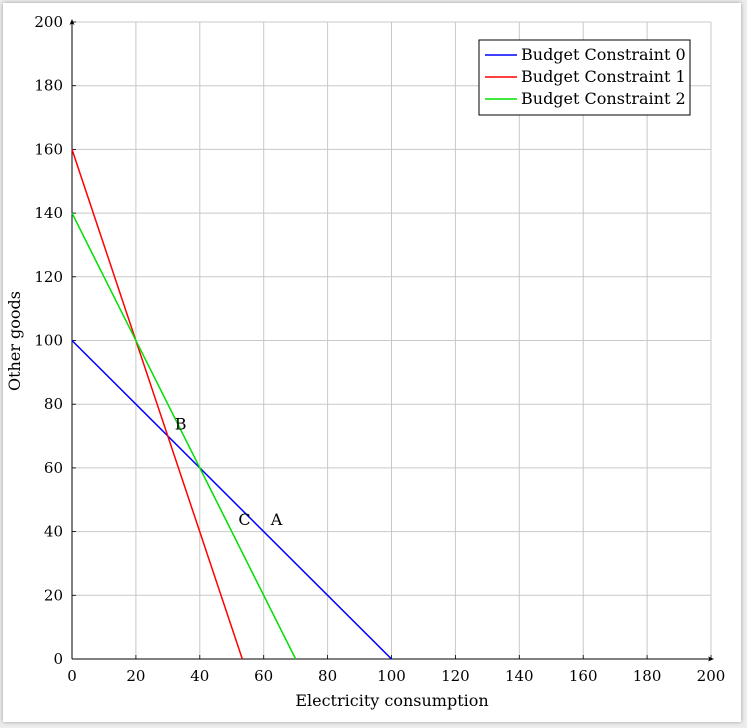 This screenshot has height=728, width=747. What do you see at coordinates (603, 98) in the screenshot?
I see `legend-label-2: Budget Constraint 2` at bounding box center [603, 98].